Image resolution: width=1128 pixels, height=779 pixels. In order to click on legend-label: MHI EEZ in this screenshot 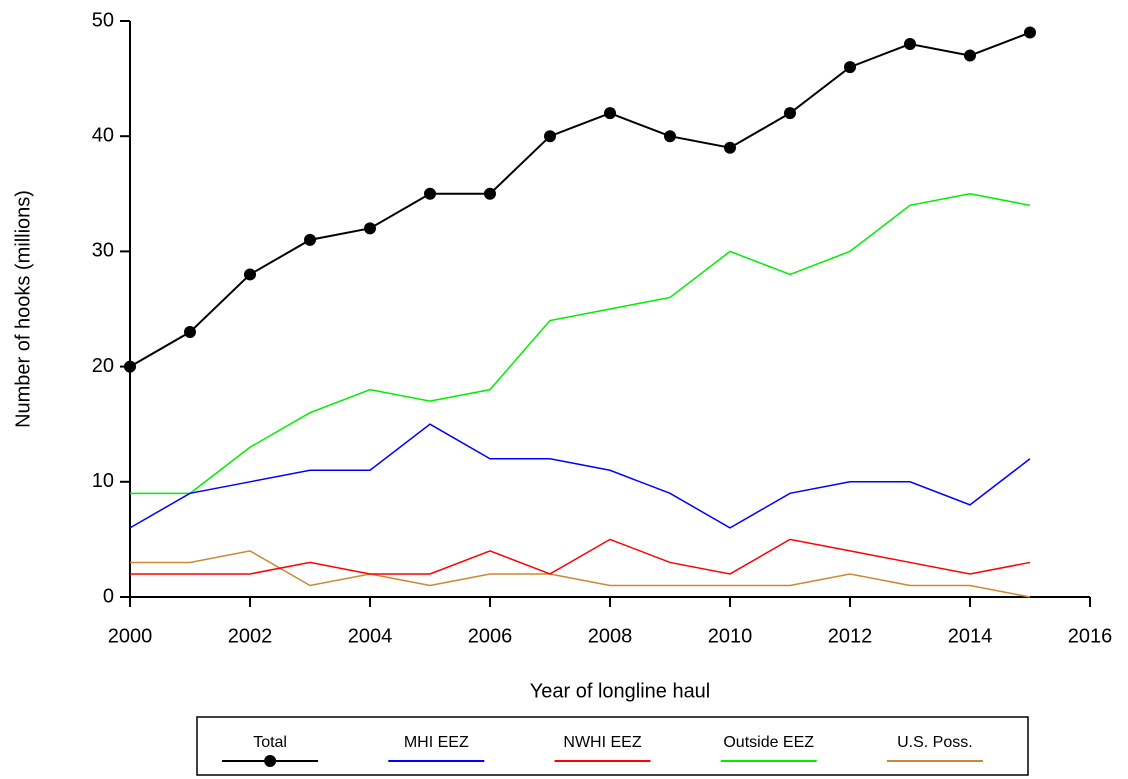, I will do `click(436, 742)`.